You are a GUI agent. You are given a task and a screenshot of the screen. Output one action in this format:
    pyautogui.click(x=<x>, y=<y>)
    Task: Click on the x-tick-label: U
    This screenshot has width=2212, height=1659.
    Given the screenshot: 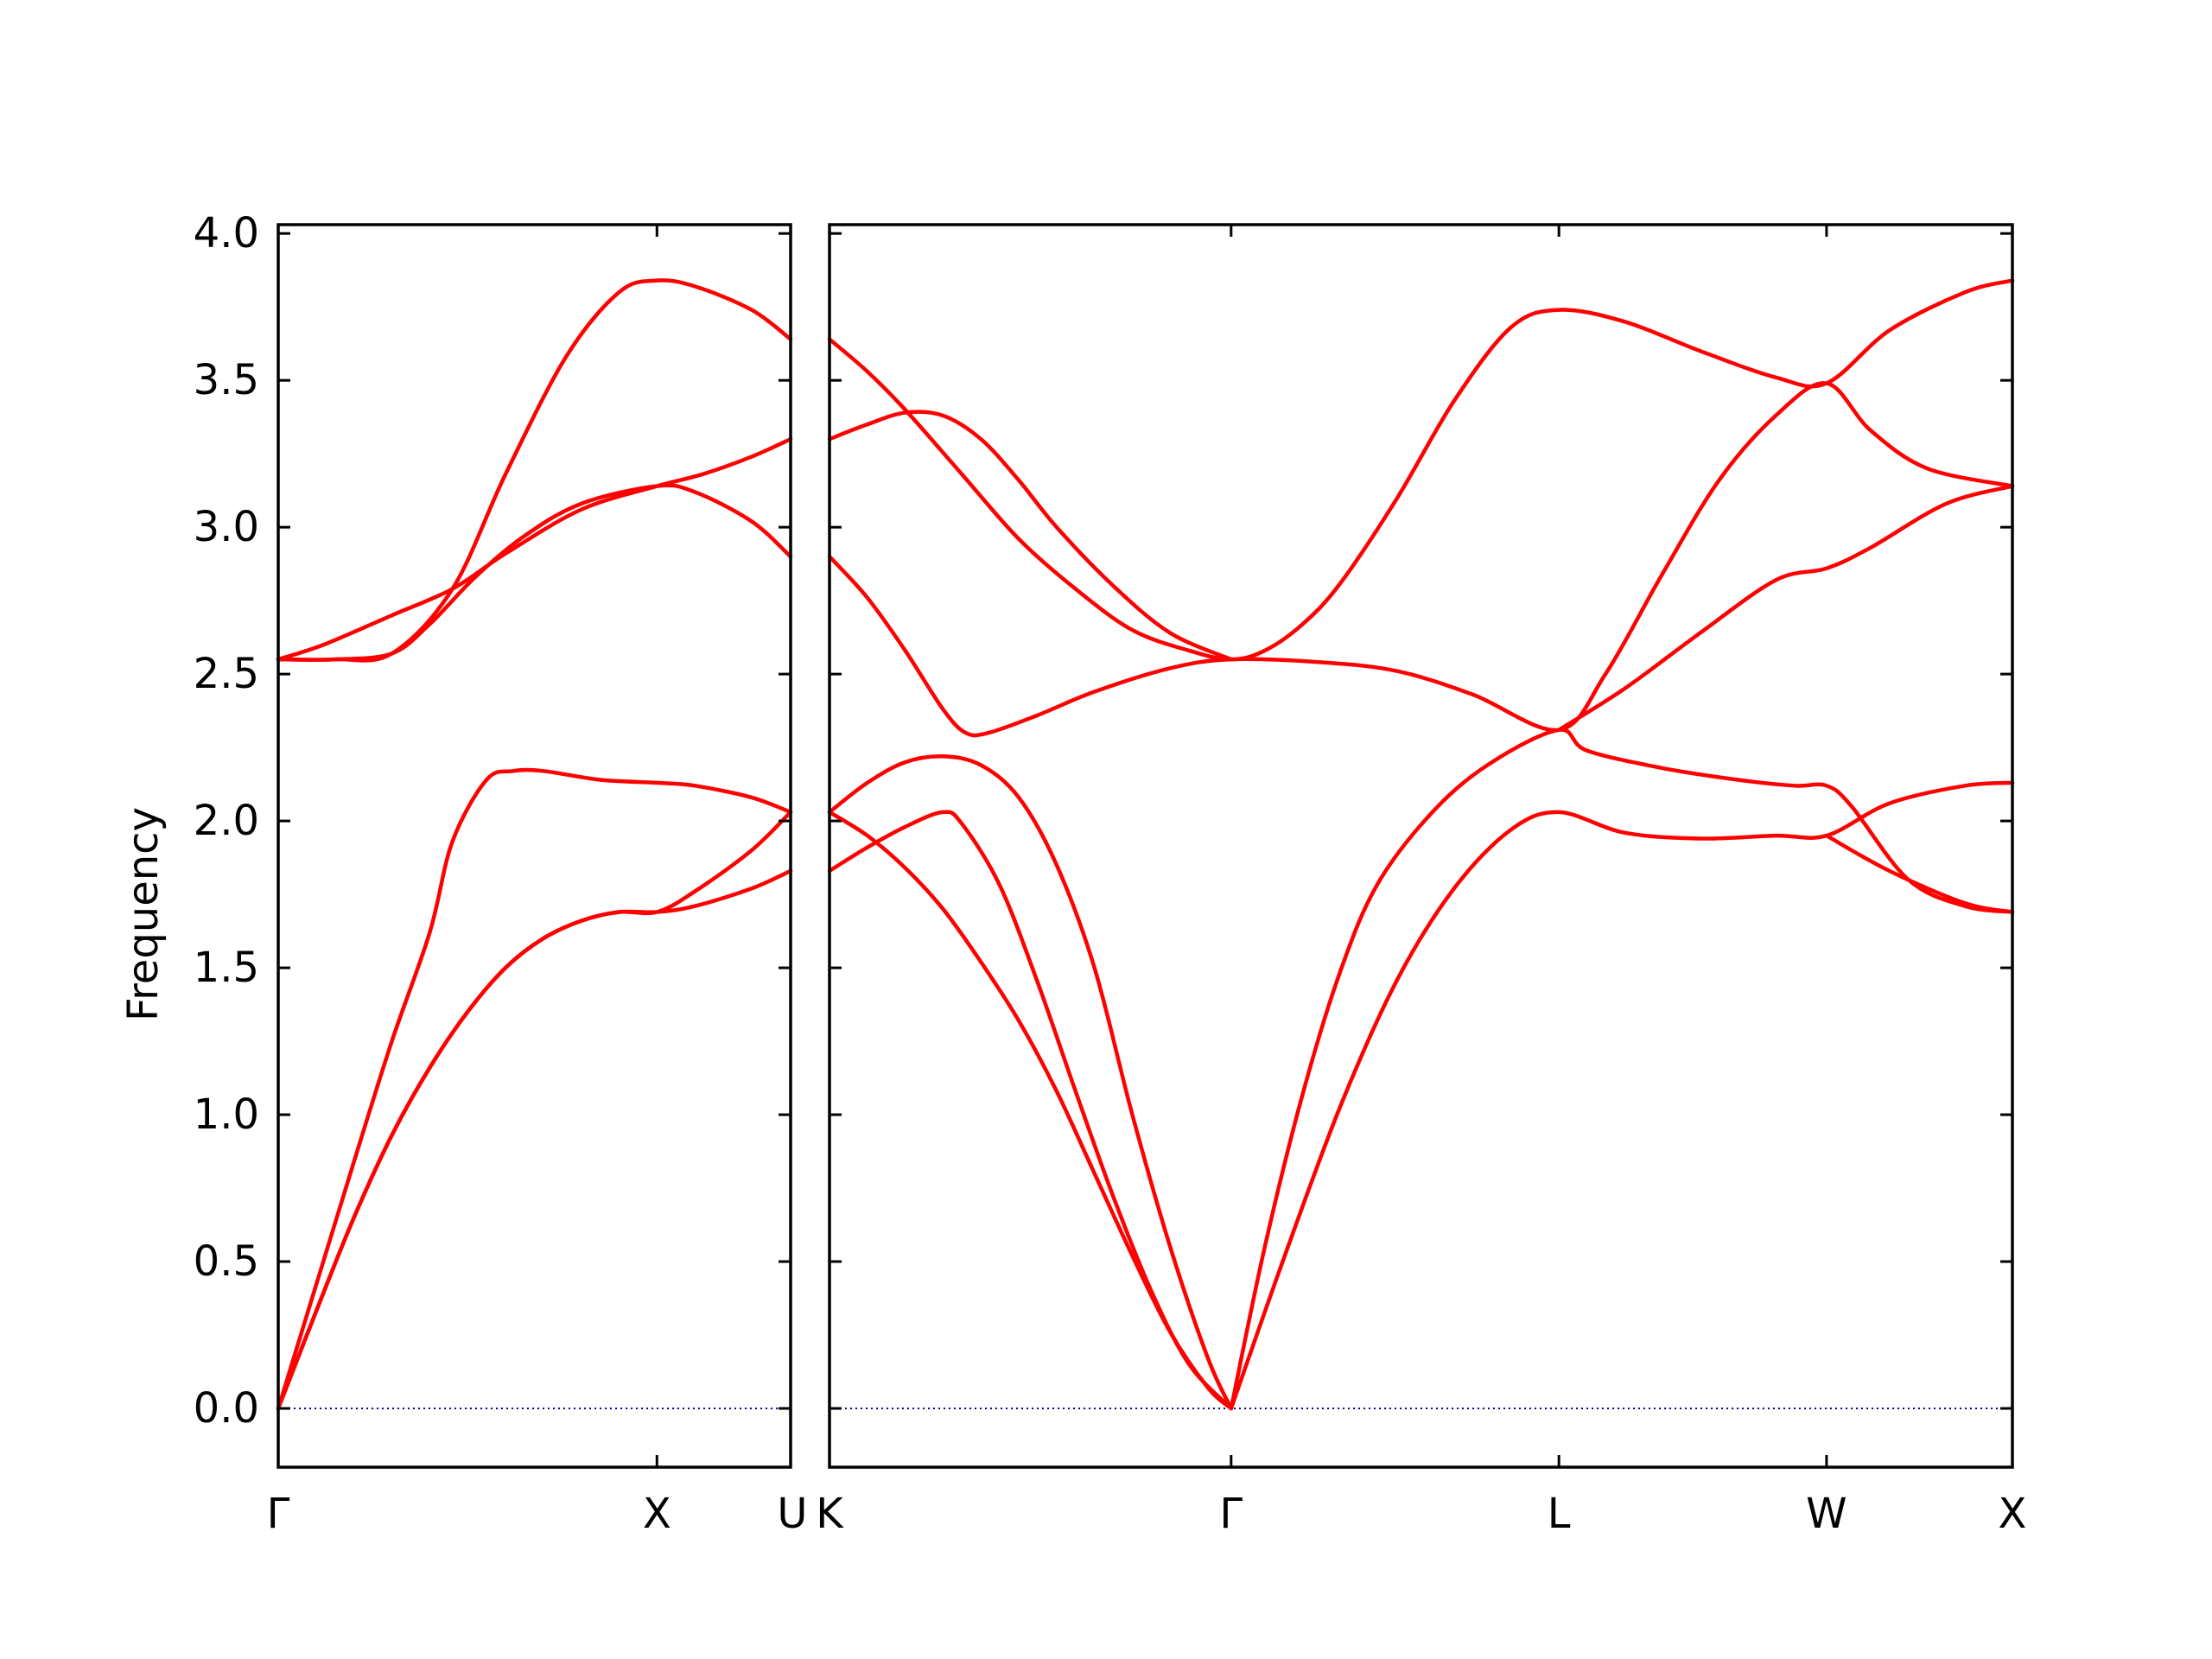 What is the action you would take?
    pyautogui.click(x=792, y=1514)
    